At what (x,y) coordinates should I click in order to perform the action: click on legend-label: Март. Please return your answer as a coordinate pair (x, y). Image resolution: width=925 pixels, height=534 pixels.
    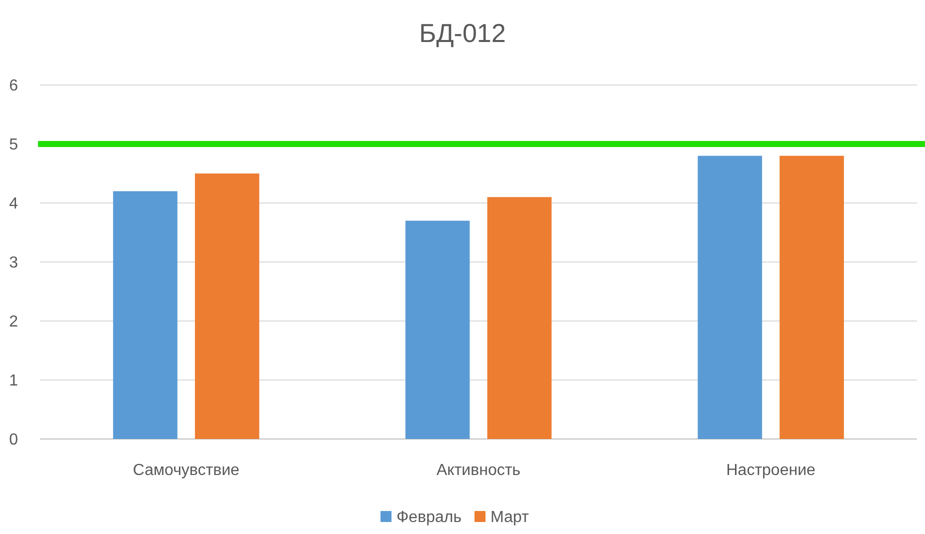
    Looking at the image, I should click on (510, 517).